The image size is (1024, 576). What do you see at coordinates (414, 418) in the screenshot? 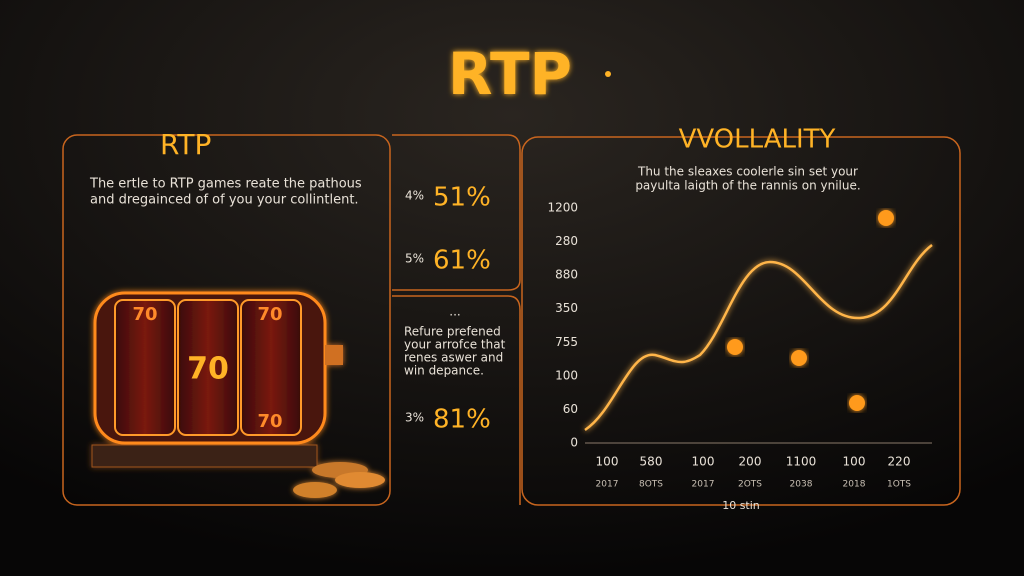
I see `stat-small: 3%` at bounding box center [414, 418].